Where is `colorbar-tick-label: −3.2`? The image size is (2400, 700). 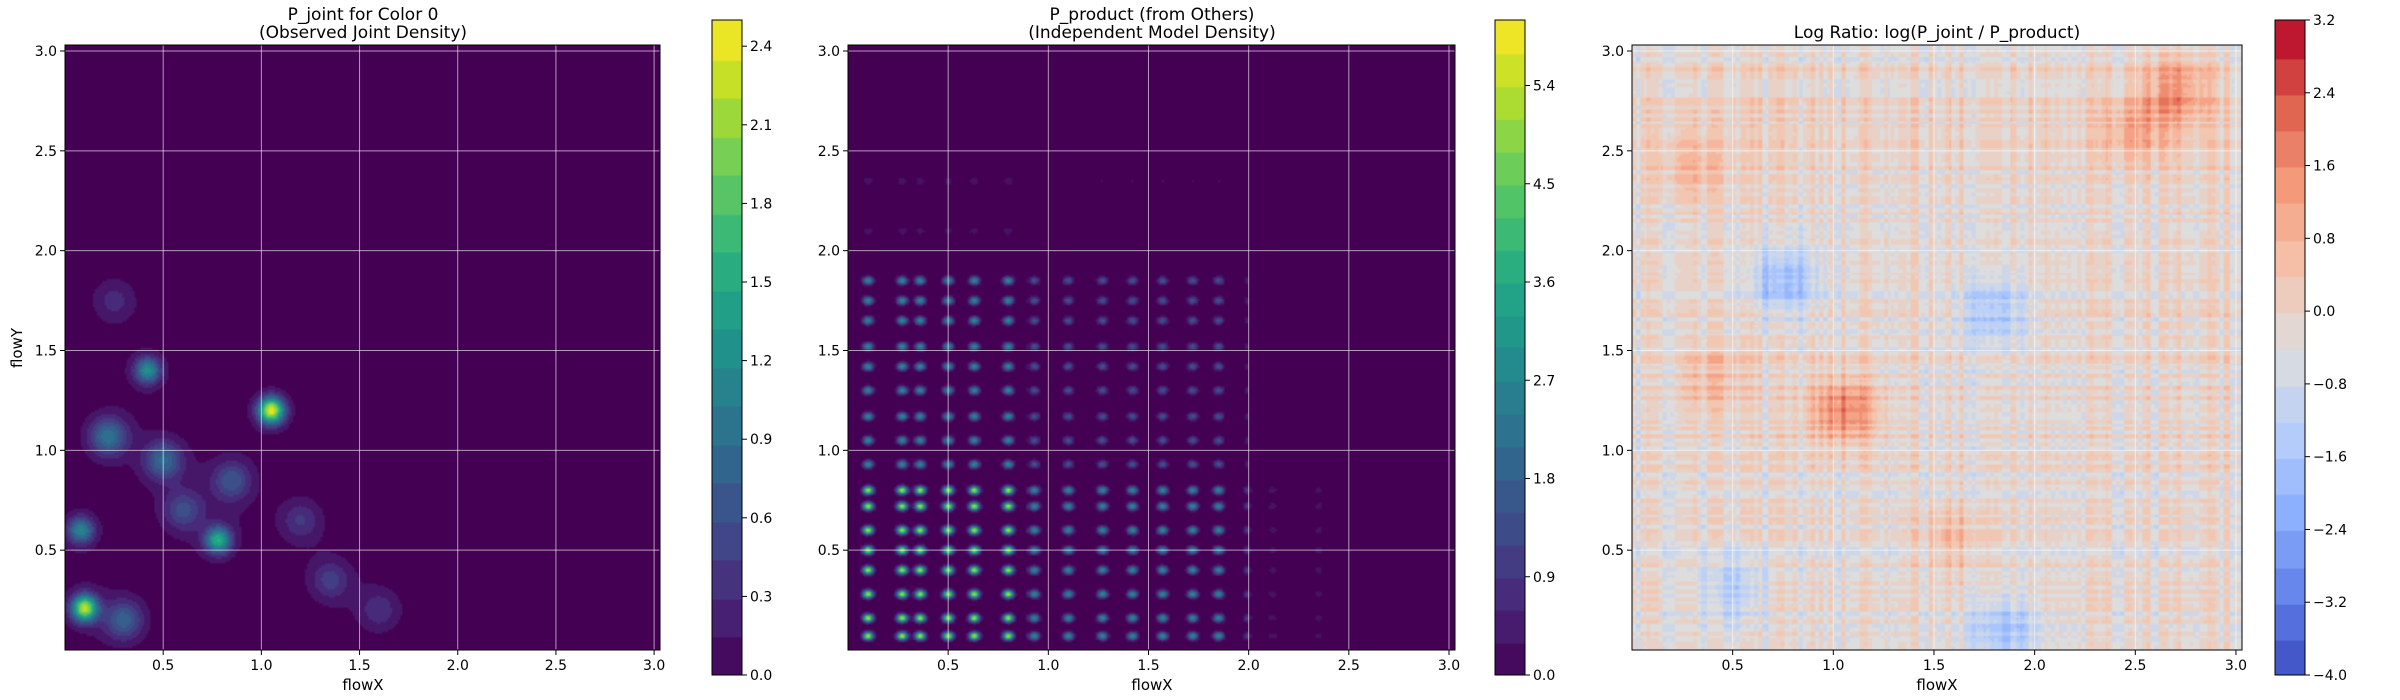
colorbar-tick-label: −3.2 is located at coordinates (2330, 603).